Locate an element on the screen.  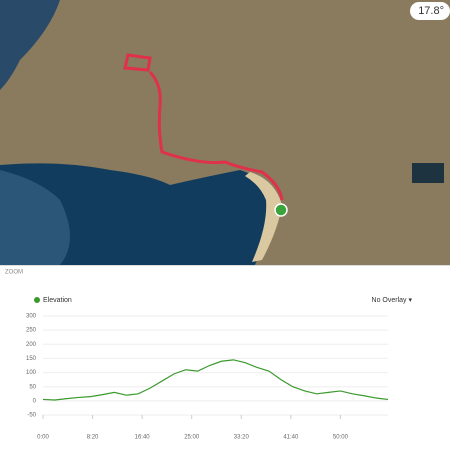
y-tick-label: 150 is located at coordinates (31, 359).